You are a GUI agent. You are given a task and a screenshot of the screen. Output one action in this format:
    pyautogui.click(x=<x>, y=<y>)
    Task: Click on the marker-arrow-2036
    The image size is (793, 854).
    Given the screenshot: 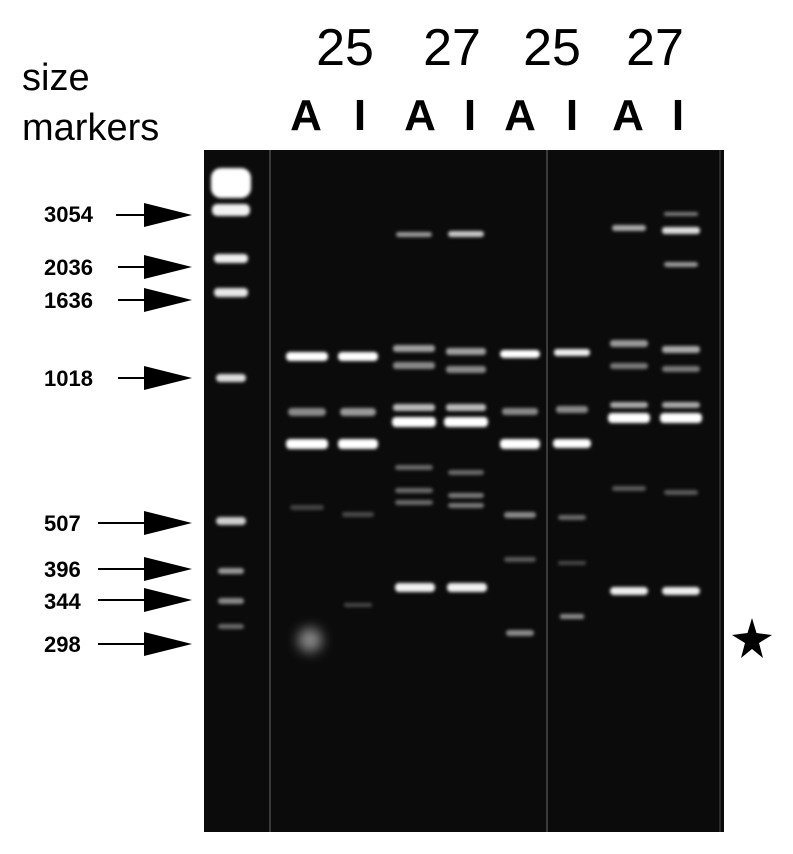 What is the action you would take?
    pyautogui.click(x=155, y=267)
    